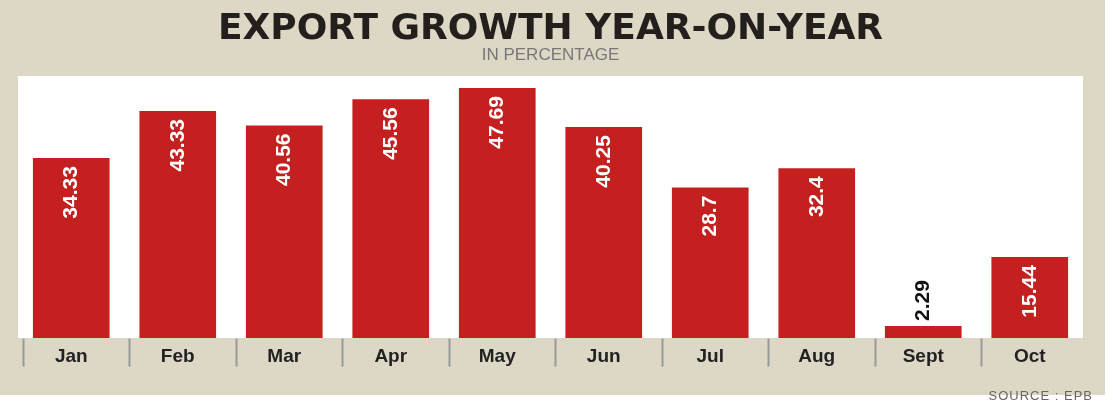  Describe the element at coordinates (389, 133) in the screenshot. I see `data-label: 45.56` at that location.